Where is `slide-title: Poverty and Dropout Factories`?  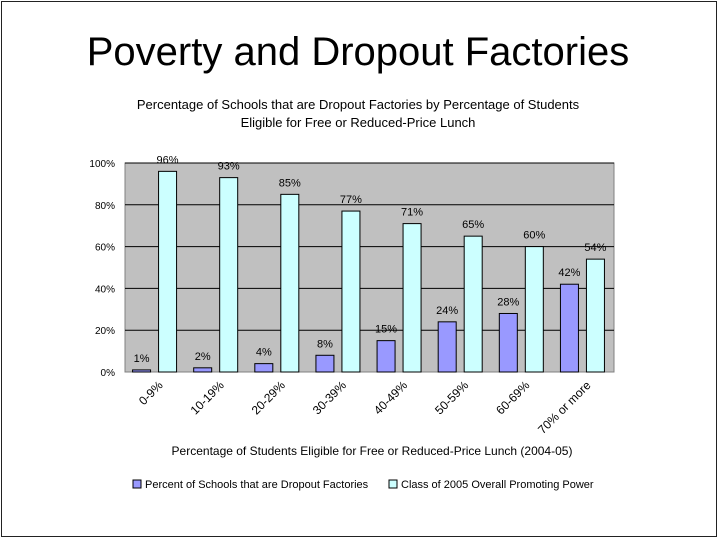 slide-title: Poverty and Dropout Factories is located at coordinates (358, 52).